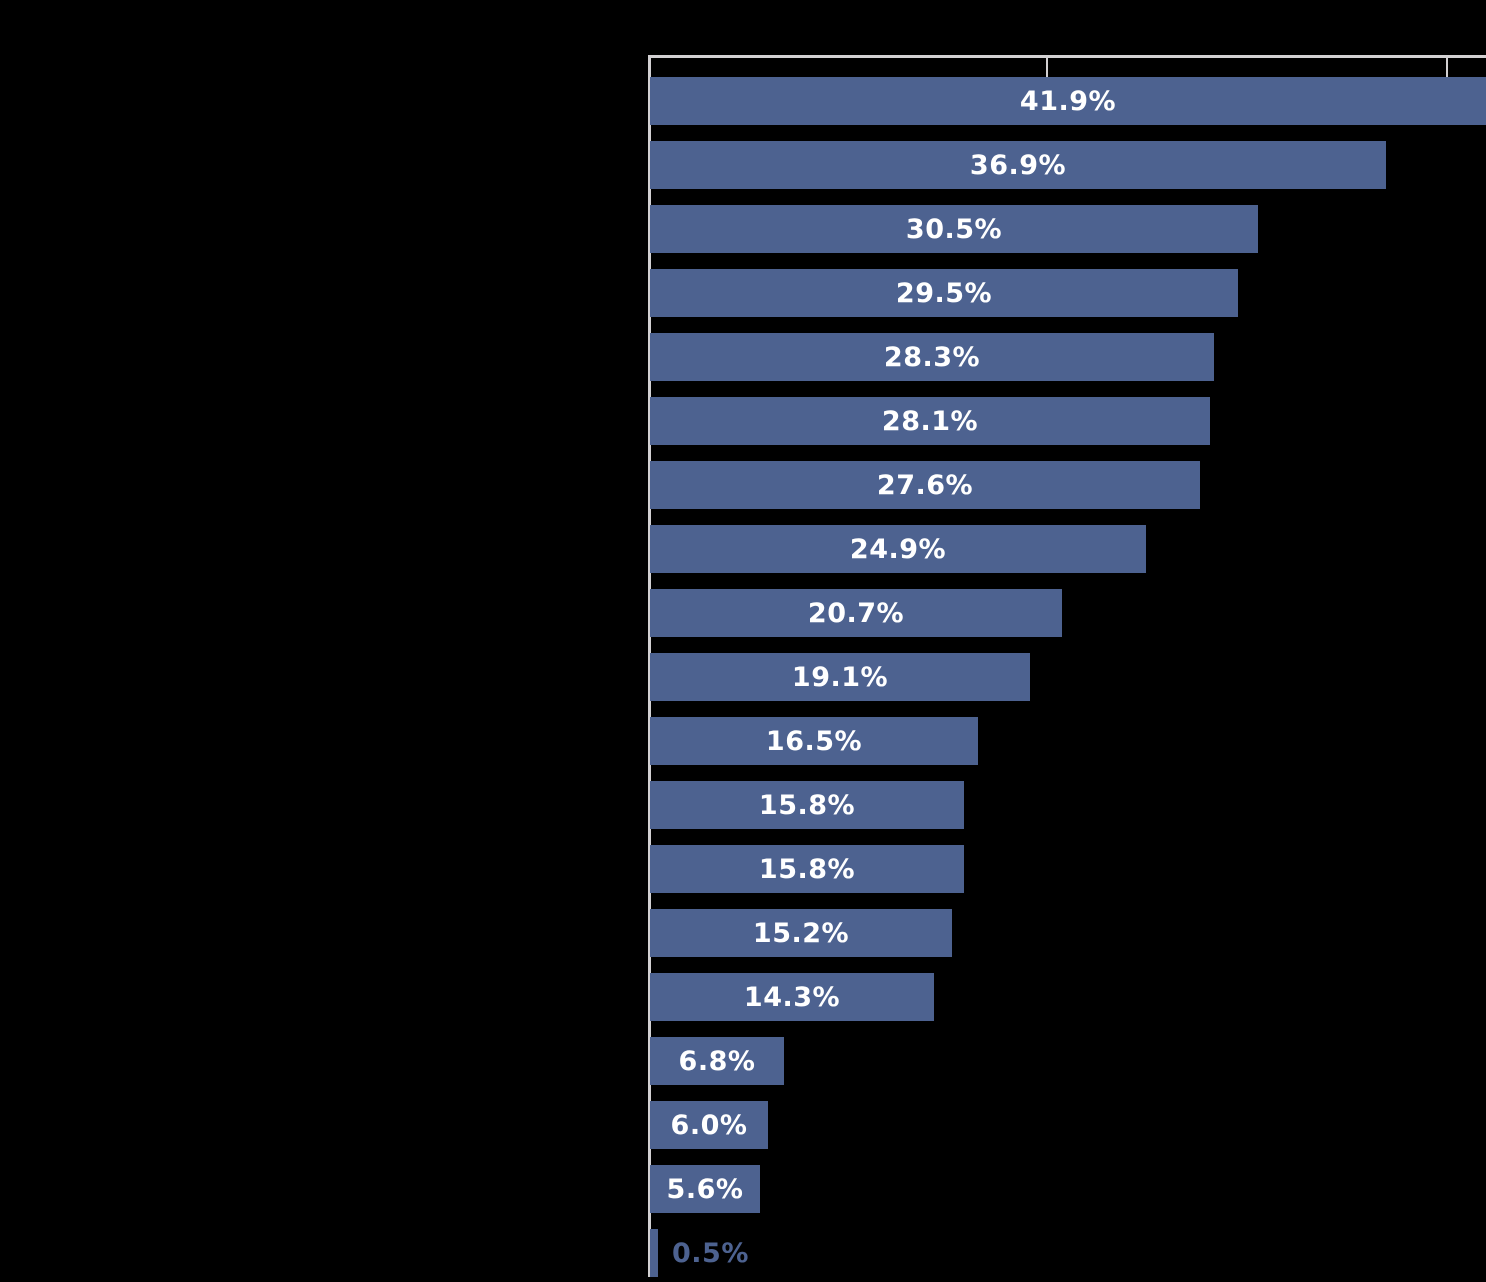  I want to click on bar: 36.9%, so click(1018, 165).